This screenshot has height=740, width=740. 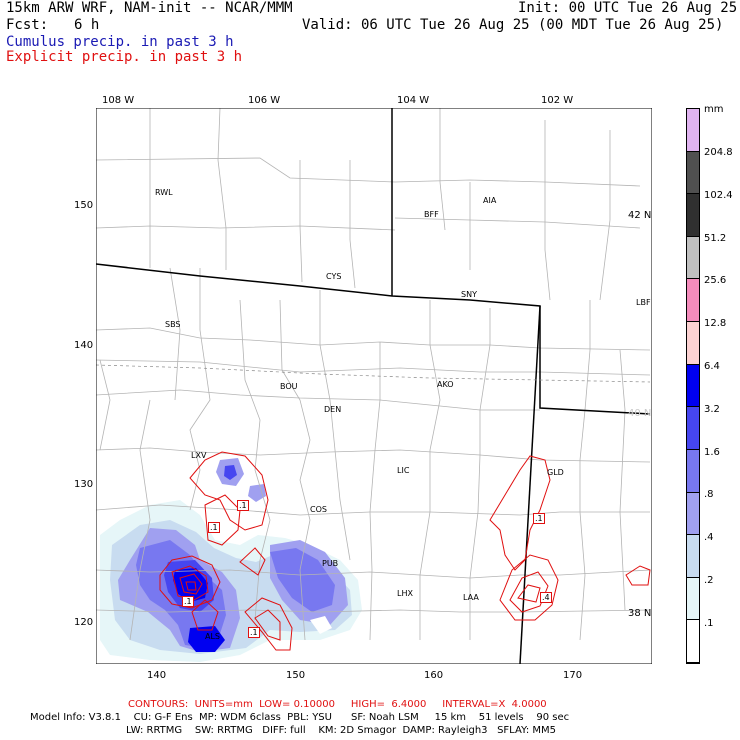 I want to click on lat-label-40n: 40 N, so click(x=640, y=413).